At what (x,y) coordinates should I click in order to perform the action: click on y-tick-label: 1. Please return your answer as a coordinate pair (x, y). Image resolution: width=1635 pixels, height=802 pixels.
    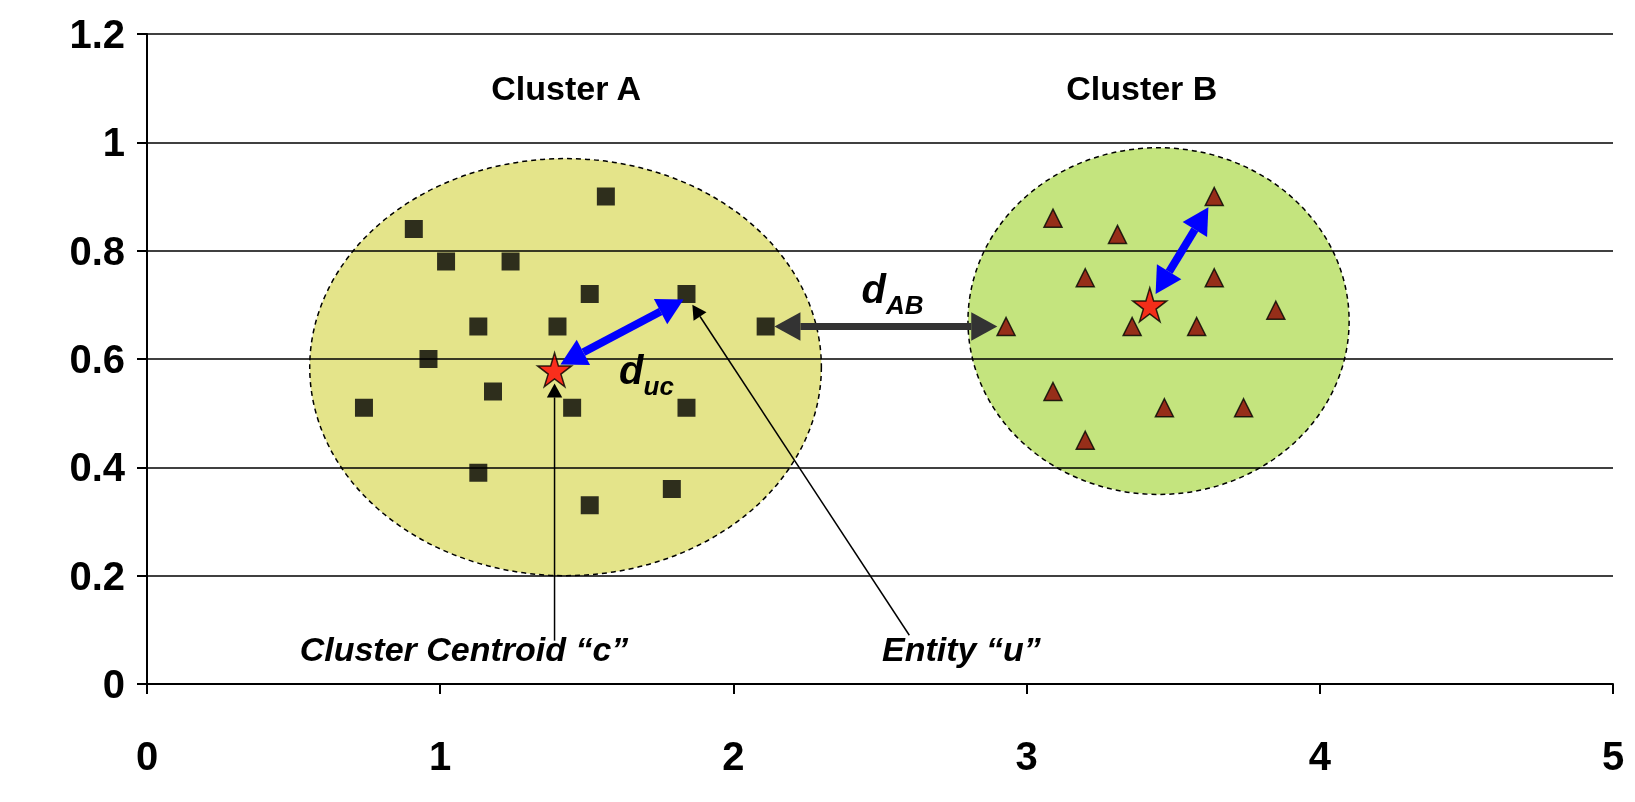
    Looking at the image, I should click on (113, 142).